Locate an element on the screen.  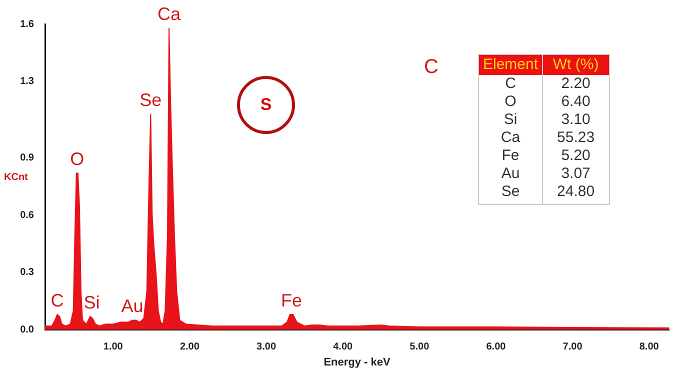
x-tick-label: 7.00 is located at coordinates (572, 347).